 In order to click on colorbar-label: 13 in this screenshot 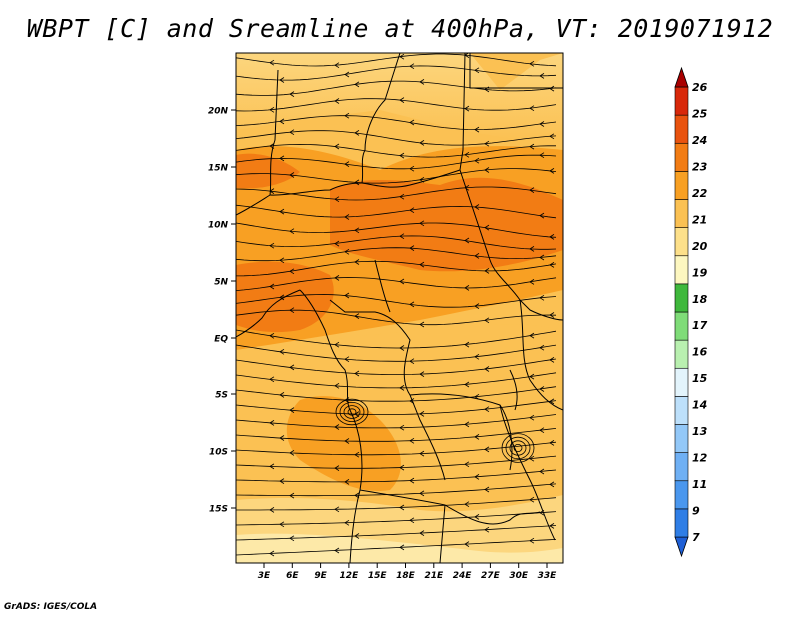, I will do `click(700, 431)`.